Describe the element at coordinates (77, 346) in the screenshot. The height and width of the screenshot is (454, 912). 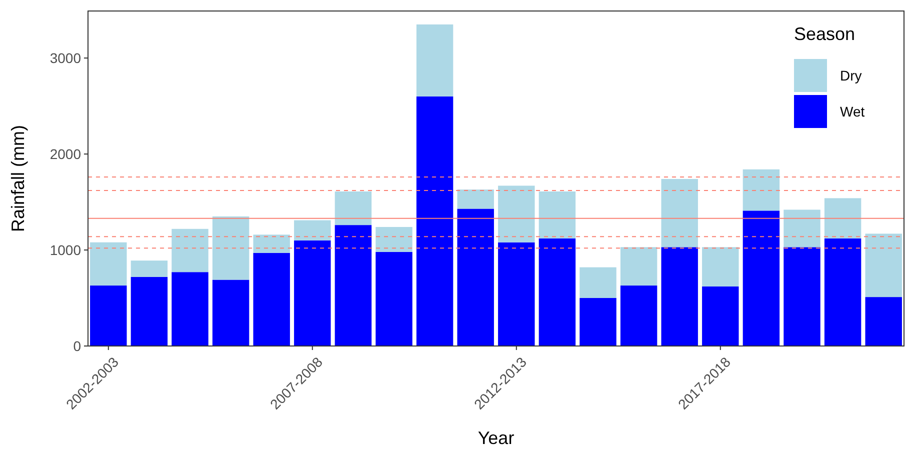
I see `y-tick-label: 0` at that location.